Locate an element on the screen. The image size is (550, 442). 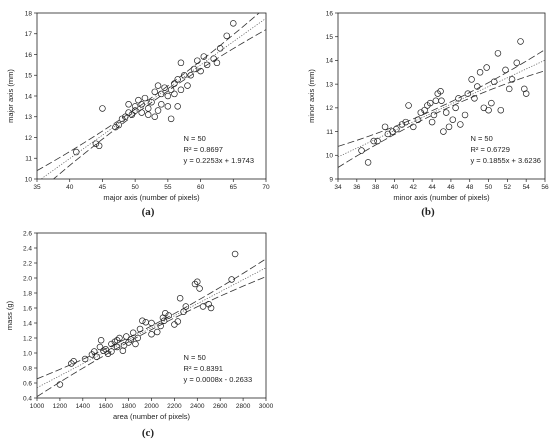
y-tick-label: 2.4 is located at coordinates (27, 248).